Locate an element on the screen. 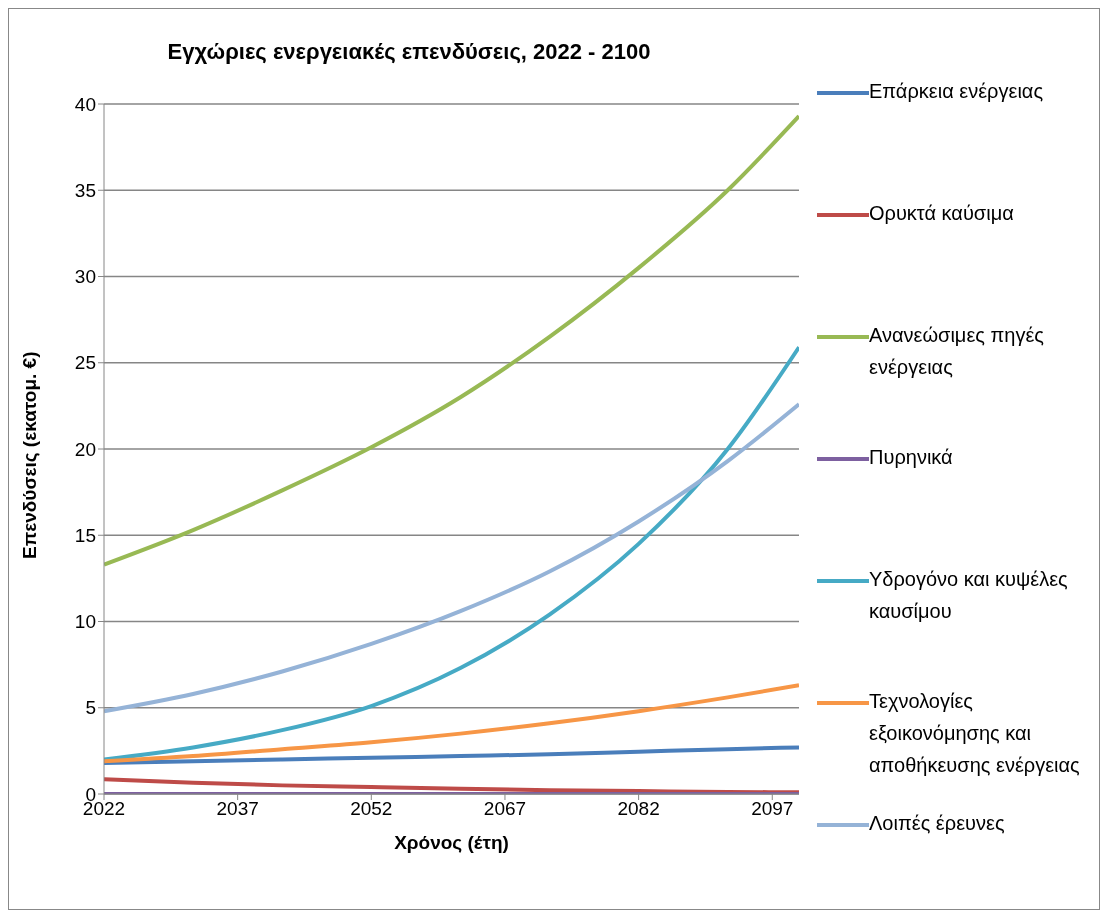 The image size is (1108, 919). y-tick-label: 25 is located at coordinates (85, 363).